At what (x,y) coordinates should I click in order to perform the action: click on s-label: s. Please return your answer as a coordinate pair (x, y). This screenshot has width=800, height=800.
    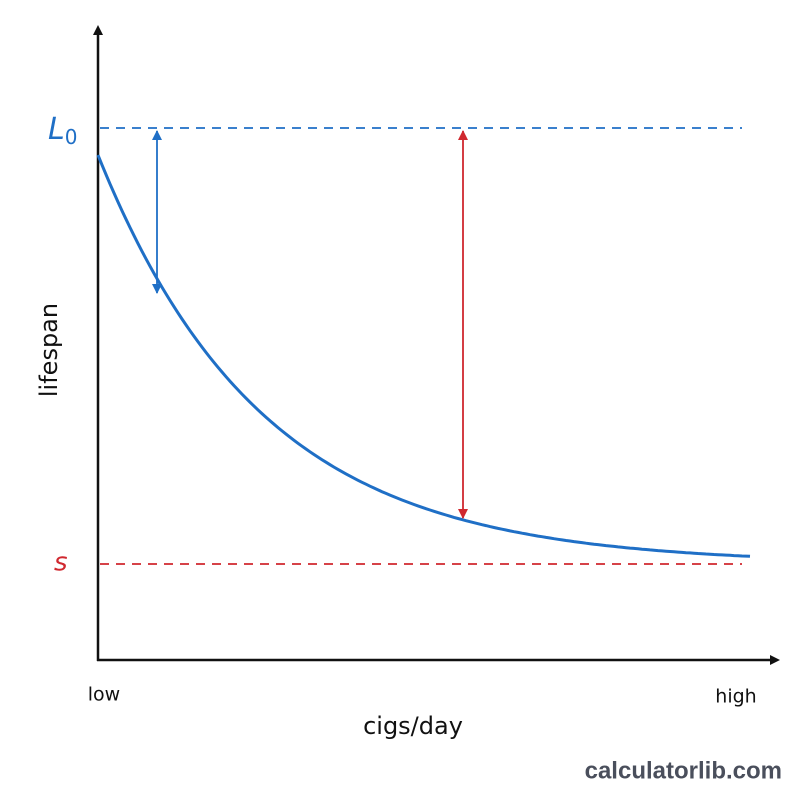
    Looking at the image, I should click on (61, 563).